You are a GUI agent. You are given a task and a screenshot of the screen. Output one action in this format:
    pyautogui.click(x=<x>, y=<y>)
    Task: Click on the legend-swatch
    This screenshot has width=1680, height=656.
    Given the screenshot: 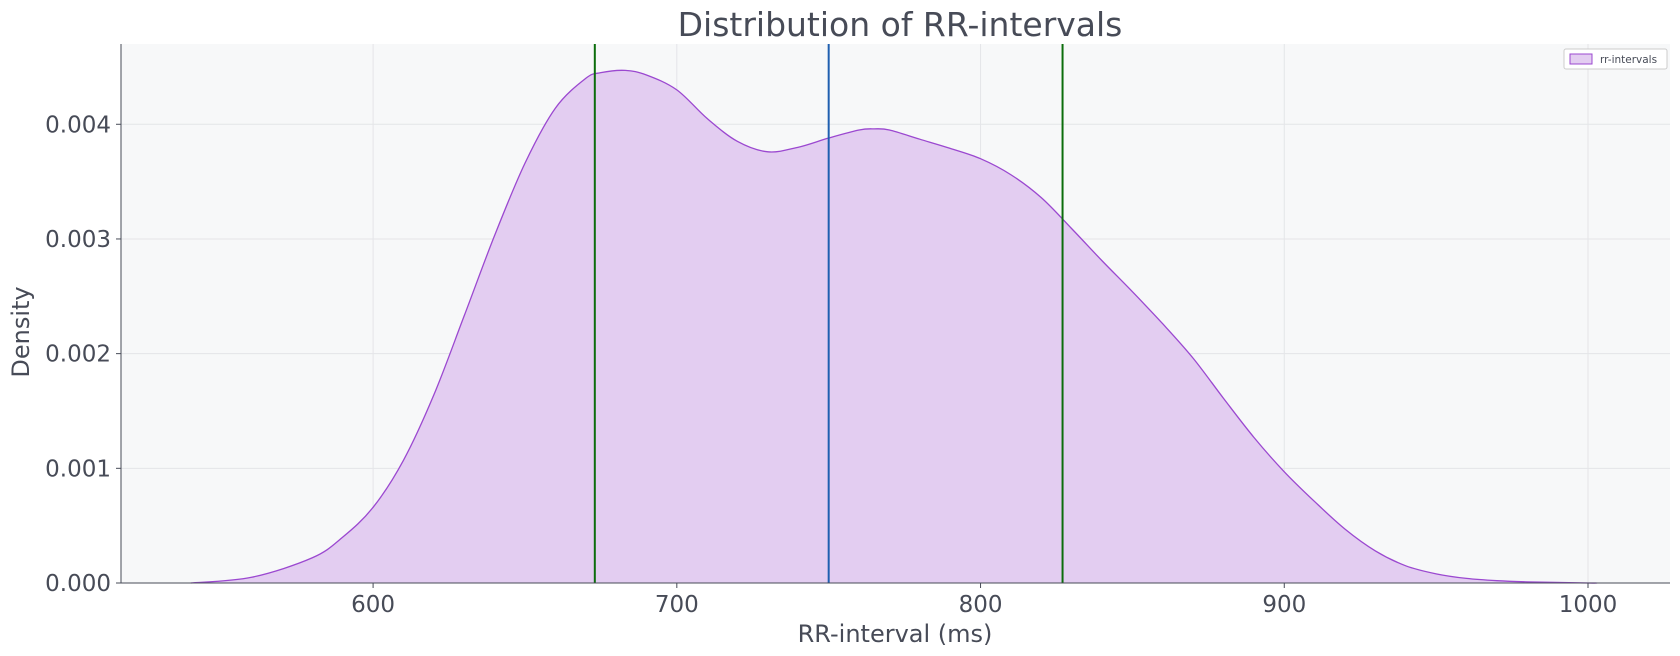 What is the action you would take?
    pyautogui.click(x=1581, y=59)
    